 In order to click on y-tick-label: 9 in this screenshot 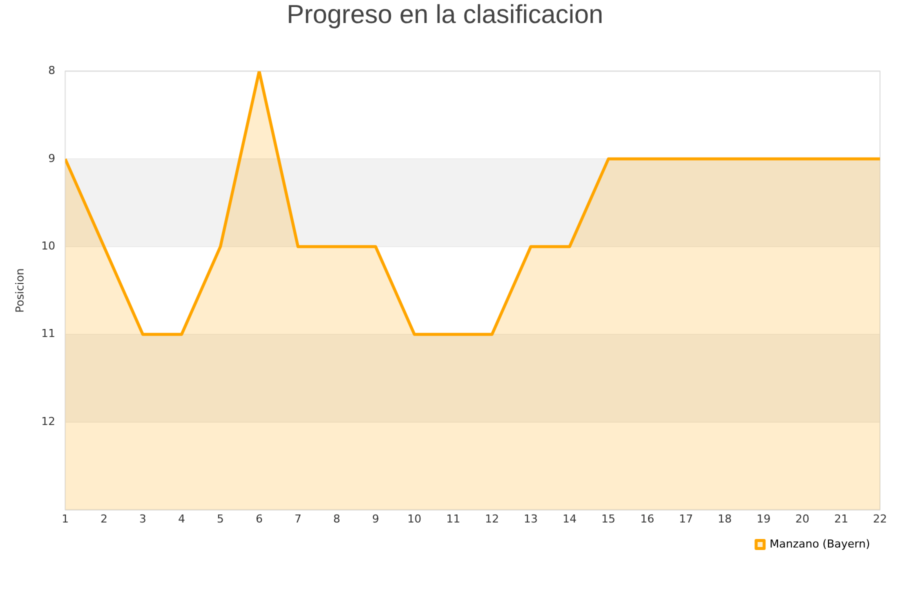, I will do `click(52, 158)`.